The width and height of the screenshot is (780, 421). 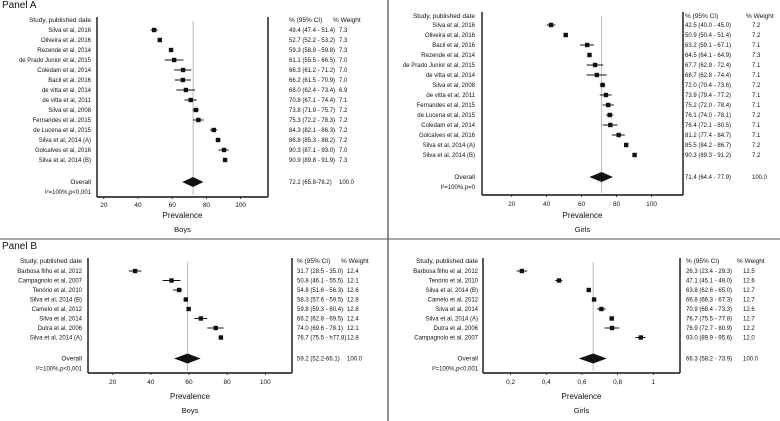 What do you see at coordinates (343, 91) in the screenshot?
I see `study-weight: 6.9` at bounding box center [343, 91].